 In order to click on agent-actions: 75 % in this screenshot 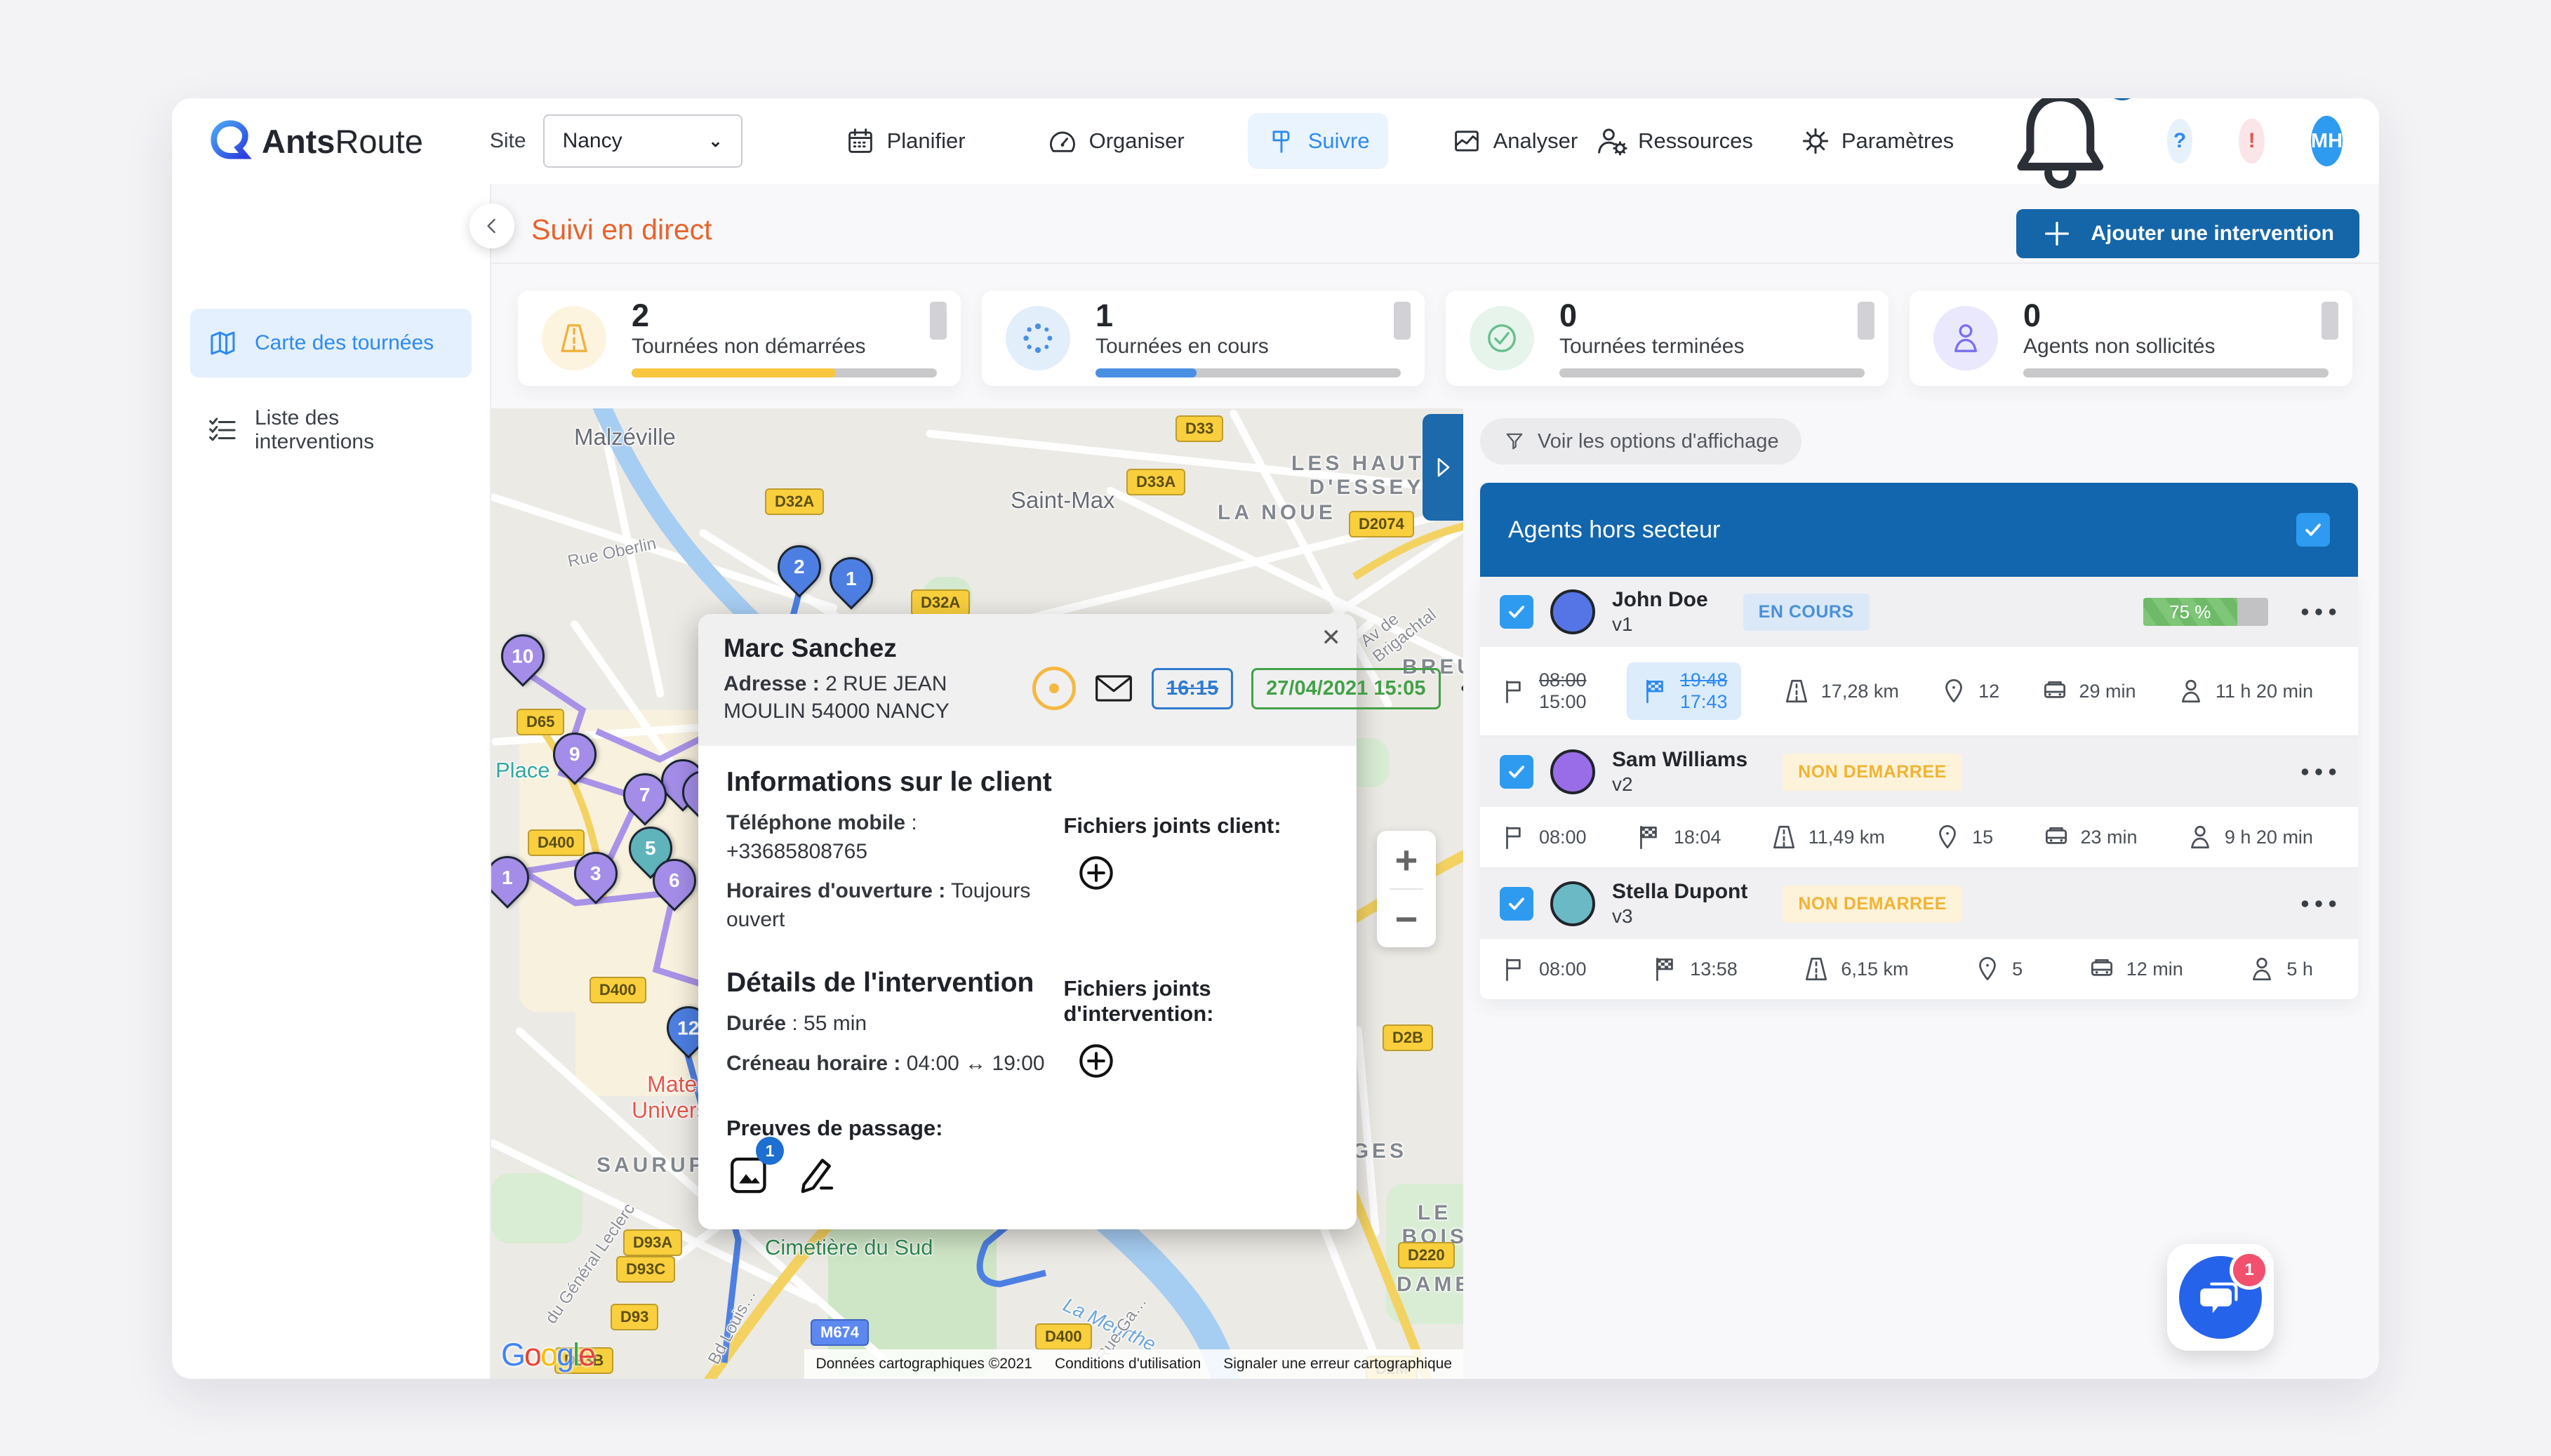, I will do `click(2240, 612)`.